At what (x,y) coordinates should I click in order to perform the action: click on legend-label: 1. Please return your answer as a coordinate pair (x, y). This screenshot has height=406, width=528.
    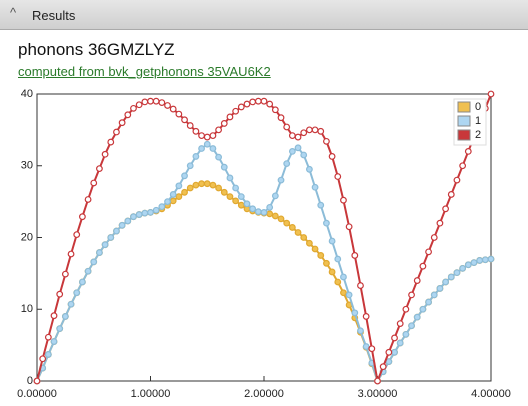
    Looking at the image, I should click on (478, 121).